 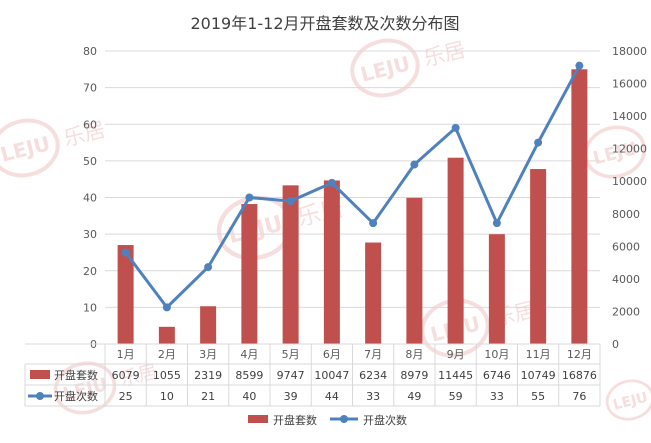 I want to click on category-label: 7月, so click(x=373, y=354).